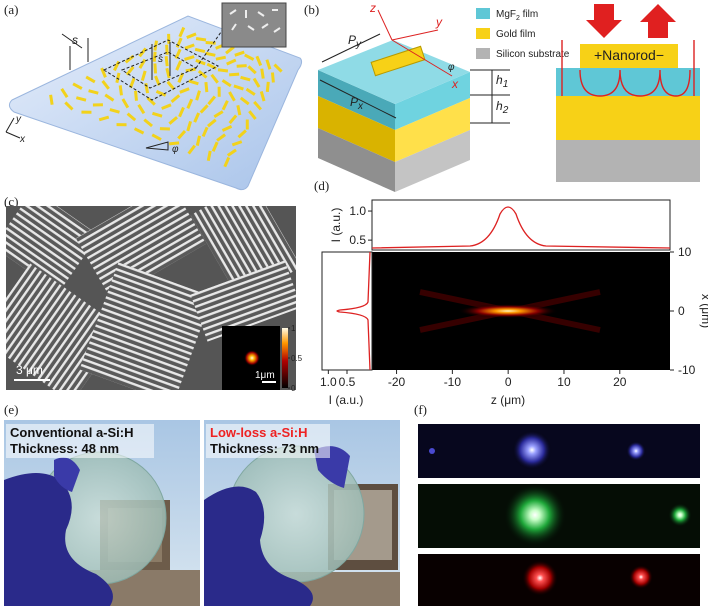 Image resolution: width=708 pixels, height=615 pixels. I want to click on legend-text: film, so click(529, 14).